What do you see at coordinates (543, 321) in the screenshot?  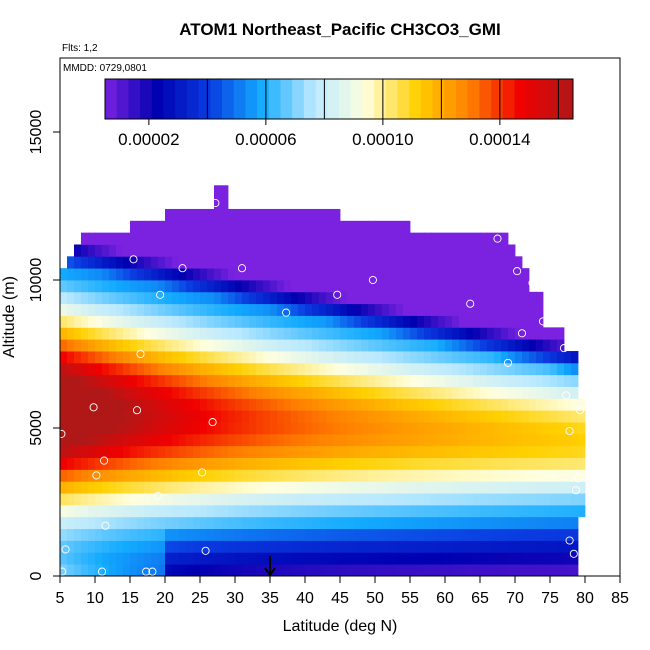 I see `observation-point` at bounding box center [543, 321].